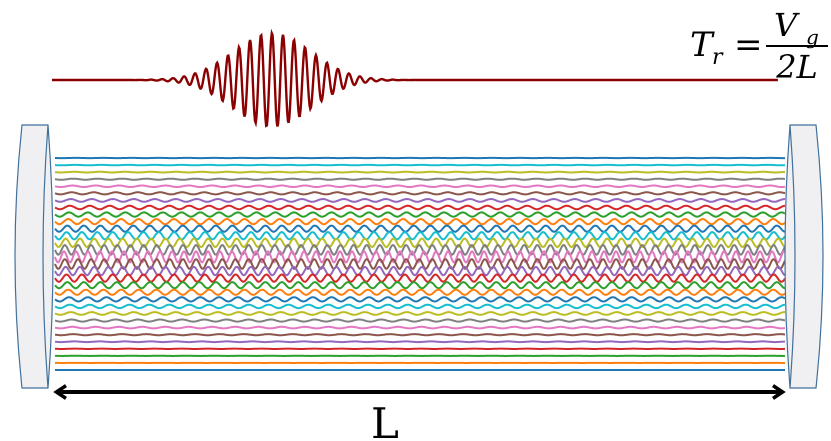 The height and width of the screenshot is (441, 831). Describe the element at coordinates (804, 256) in the screenshot. I see `right-mirror` at that location.